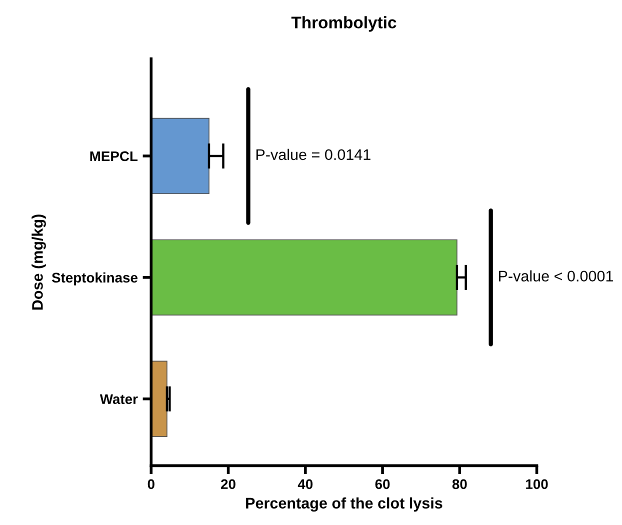  I want to click on y-tick-label: Steptokinase, so click(95, 279).